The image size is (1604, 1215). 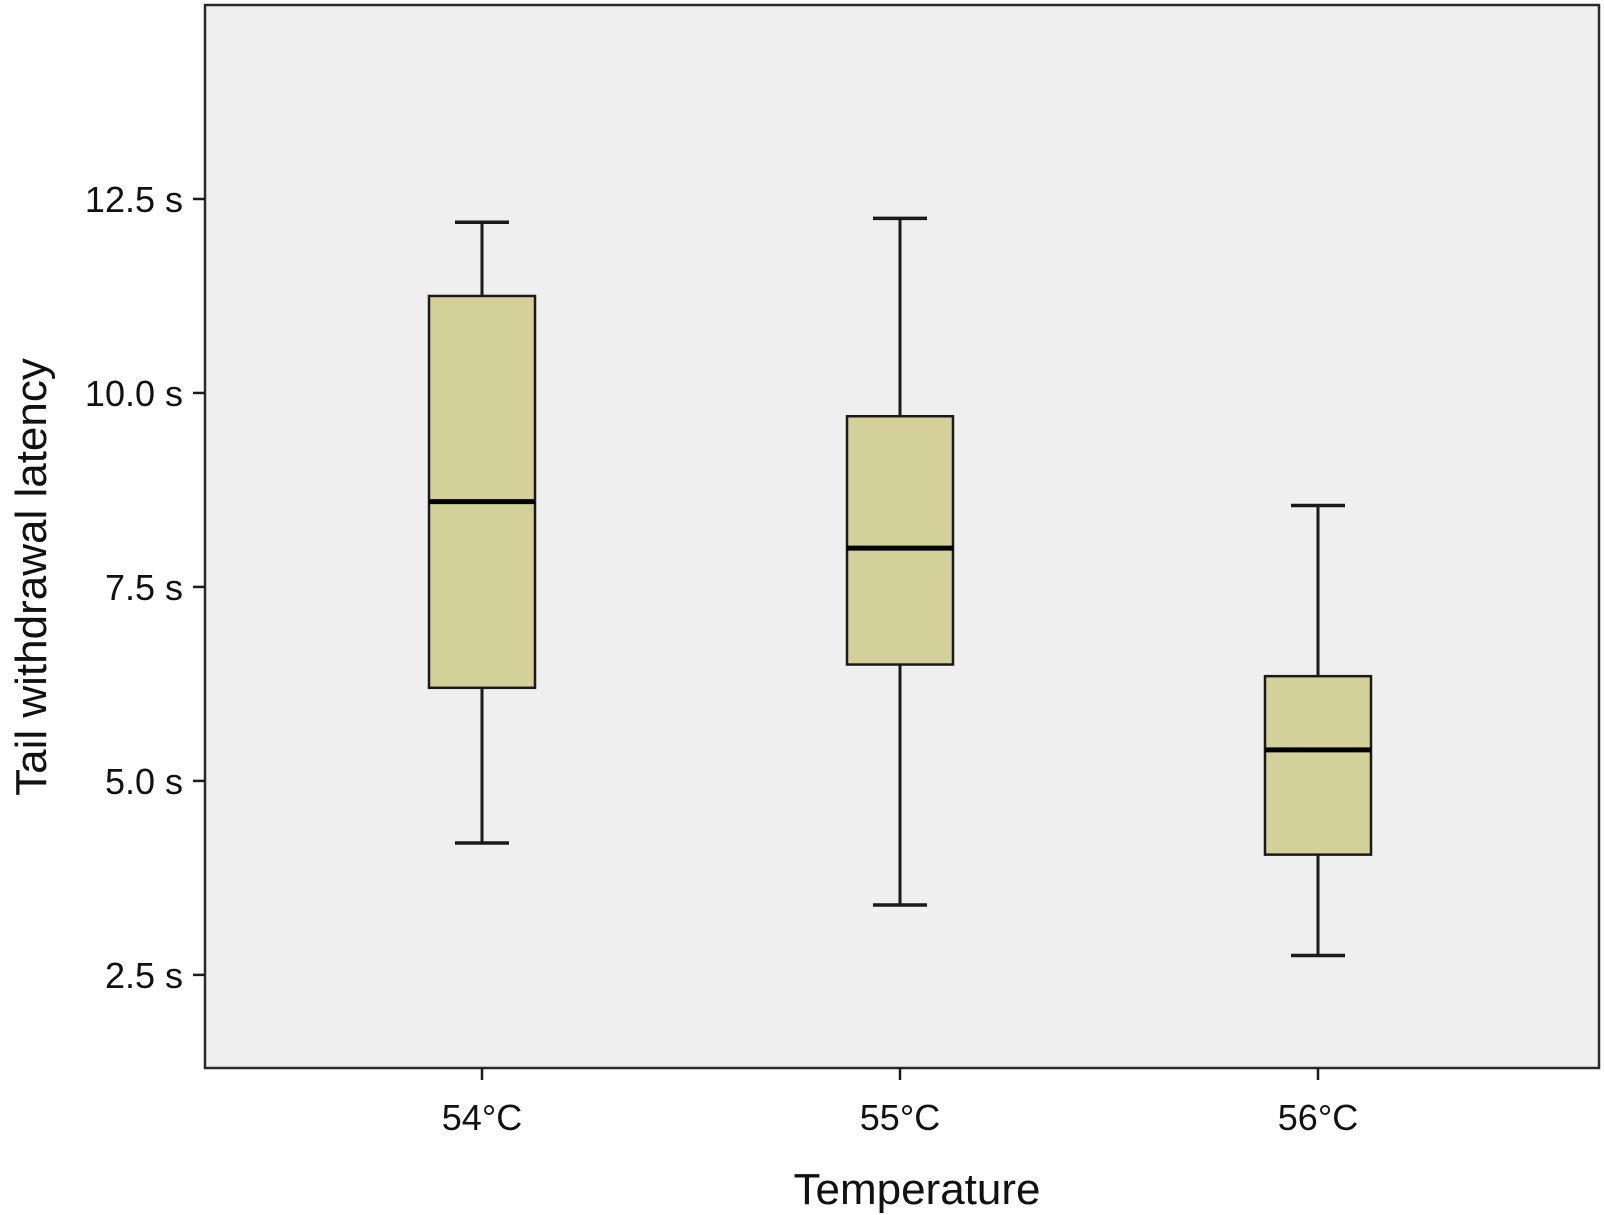 What do you see at coordinates (144, 975) in the screenshot?
I see `y-tick-label: 2.5 s` at bounding box center [144, 975].